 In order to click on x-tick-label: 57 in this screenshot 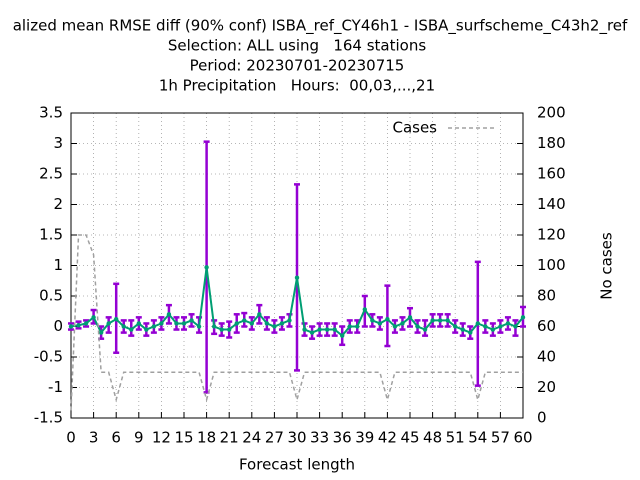, I will do `click(500, 438)`.